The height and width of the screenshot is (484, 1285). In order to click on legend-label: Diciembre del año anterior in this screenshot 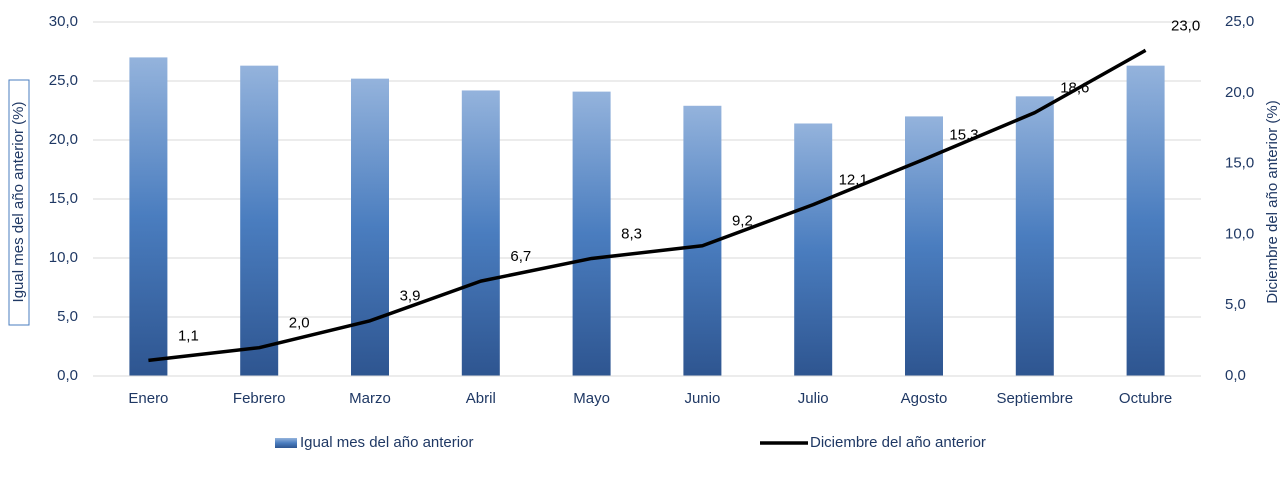, I will do `click(898, 442)`.